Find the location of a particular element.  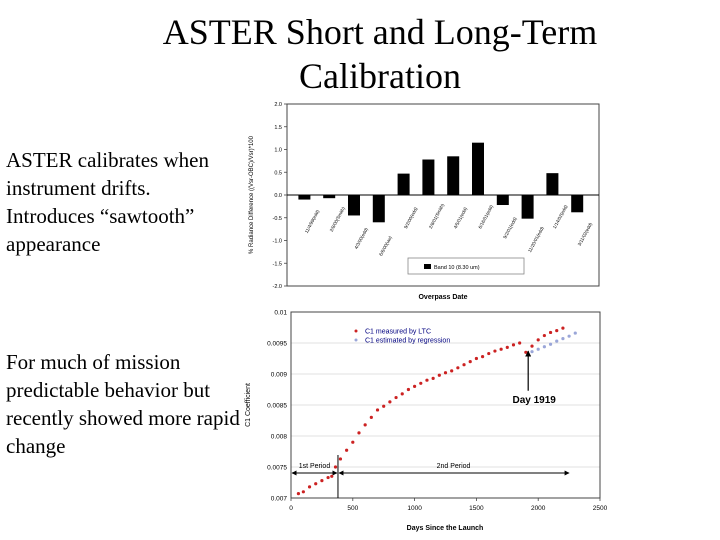

bar-legend-label: Band 10 (8.30 um) is located at coordinates (457, 268).